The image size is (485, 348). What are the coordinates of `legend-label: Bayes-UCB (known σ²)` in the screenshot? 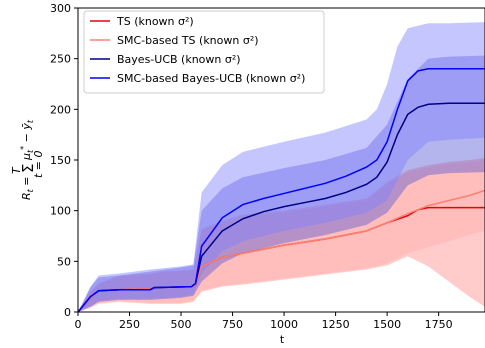 It's located at (179, 59).